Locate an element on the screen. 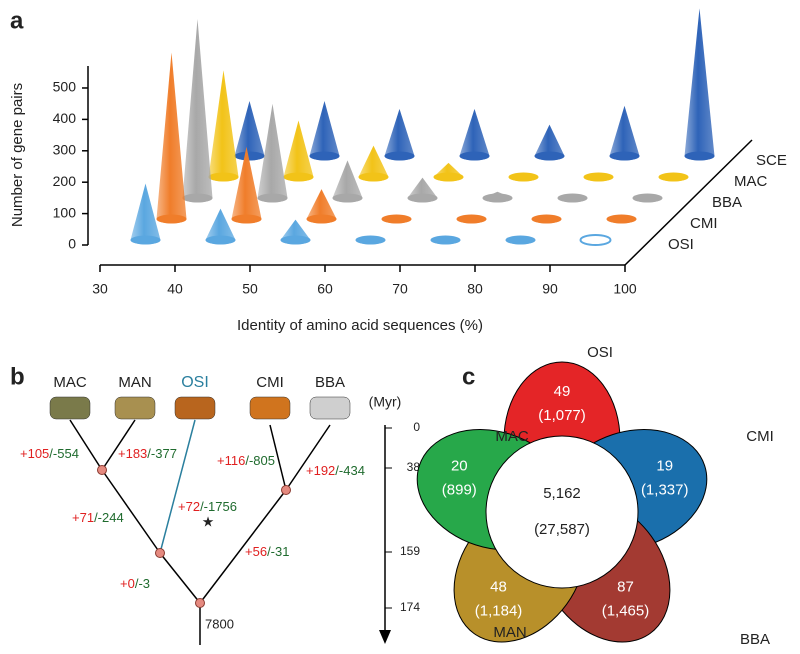 The width and height of the screenshot is (800, 654). loss: /-377 is located at coordinates (162, 453).